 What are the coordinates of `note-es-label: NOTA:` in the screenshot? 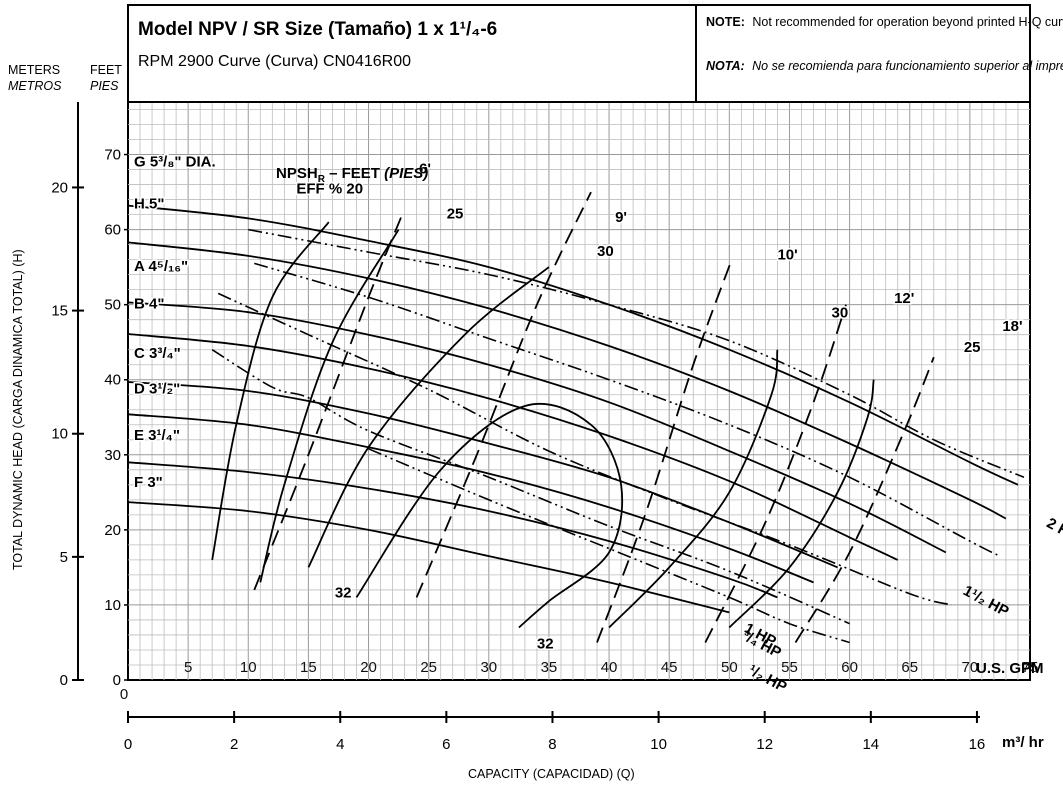 It's located at (725, 66).